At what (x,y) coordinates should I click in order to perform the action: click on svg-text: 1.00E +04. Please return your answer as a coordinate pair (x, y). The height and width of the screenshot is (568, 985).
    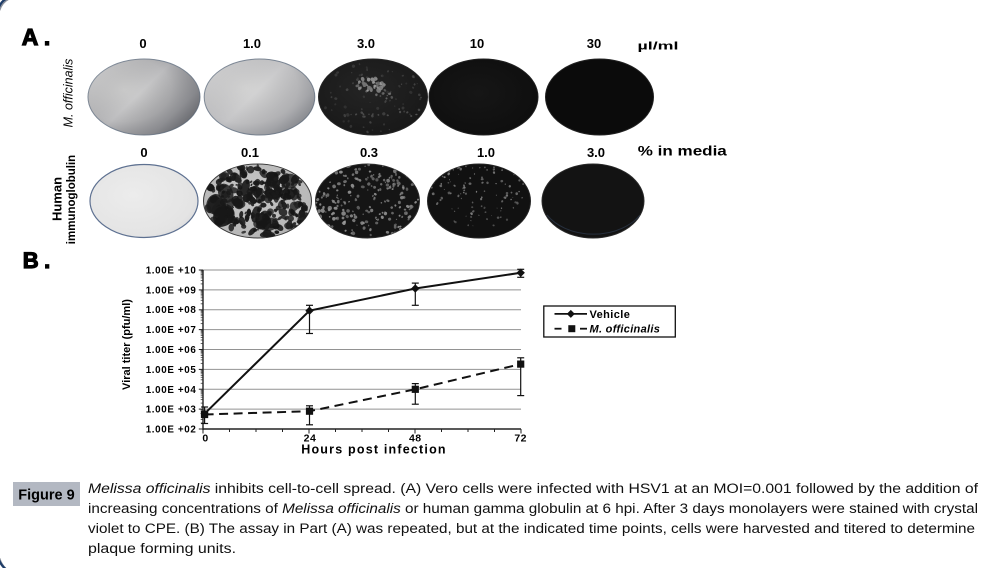
    Looking at the image, I should click on (171, 390).